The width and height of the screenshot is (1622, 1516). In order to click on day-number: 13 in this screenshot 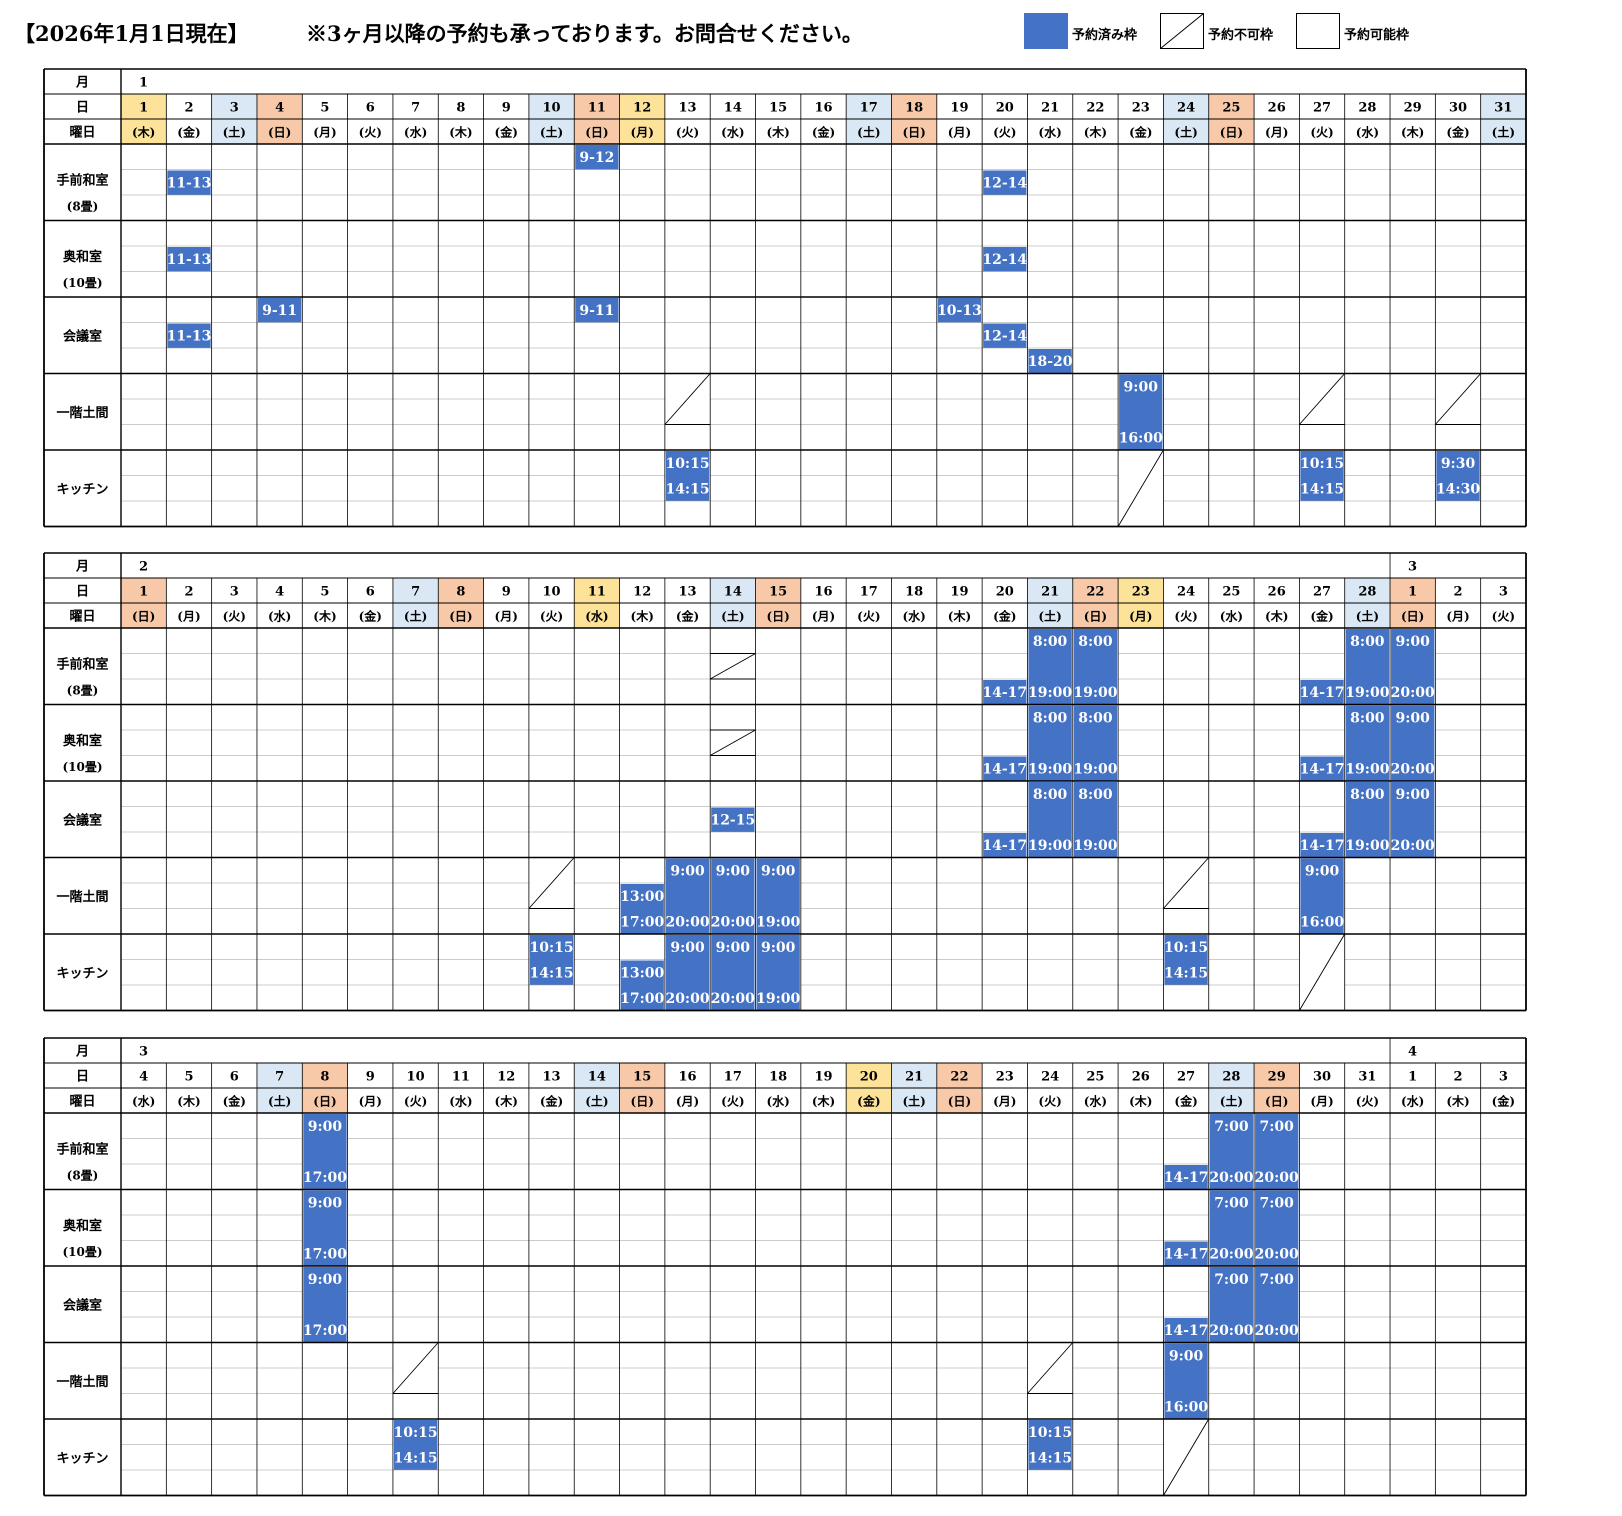, I will do `click(687, 592)`.